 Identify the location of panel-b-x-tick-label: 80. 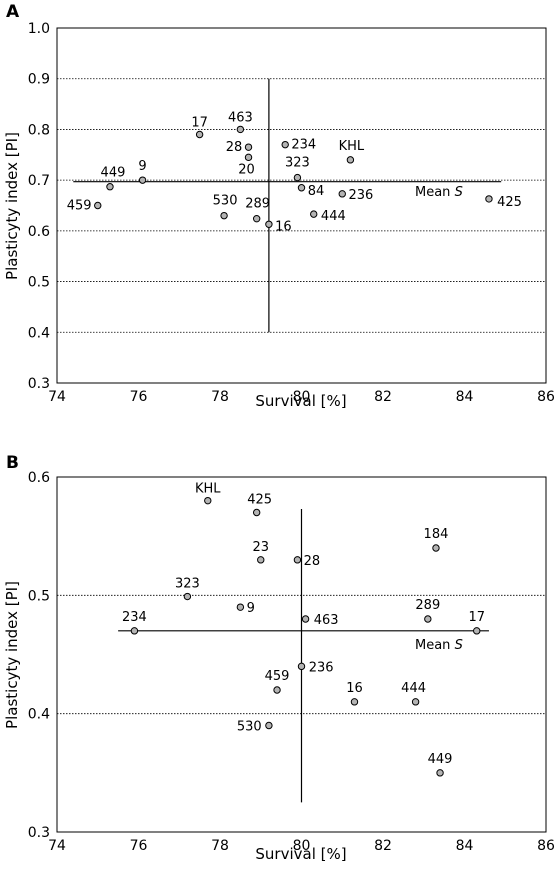
(302, 846).